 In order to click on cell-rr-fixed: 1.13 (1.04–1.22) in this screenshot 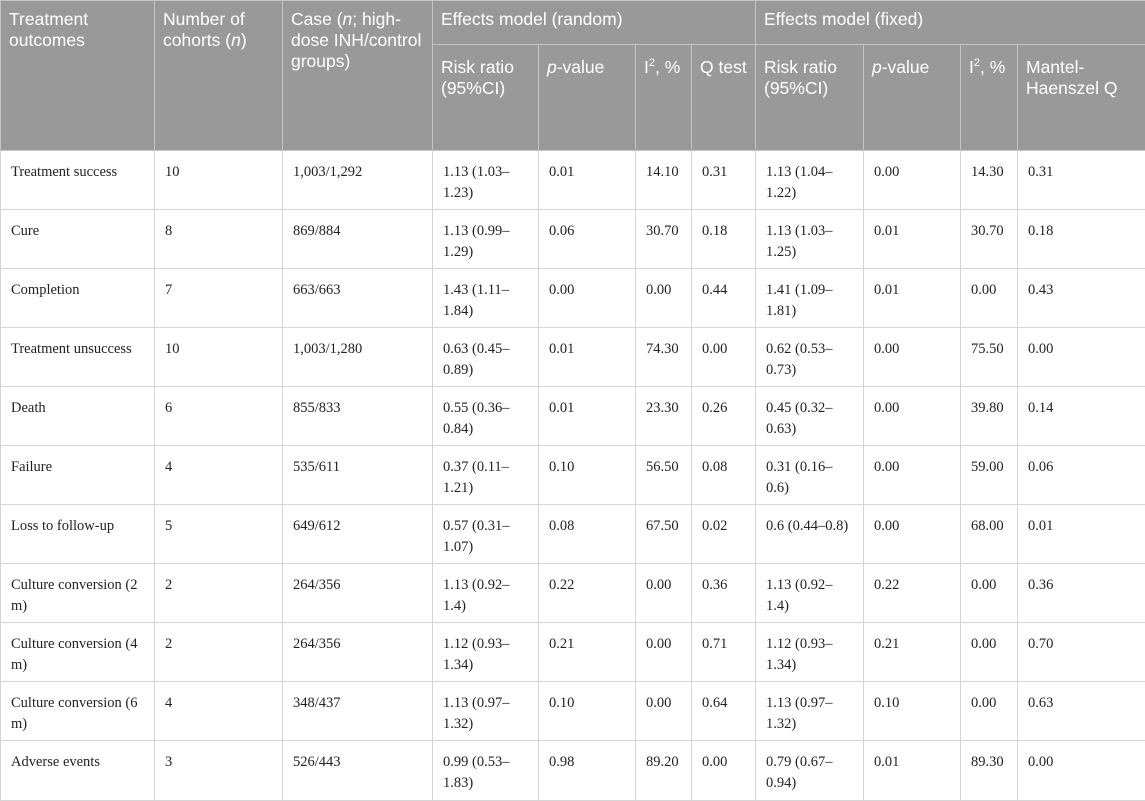, I will do `click(810, 180)`.